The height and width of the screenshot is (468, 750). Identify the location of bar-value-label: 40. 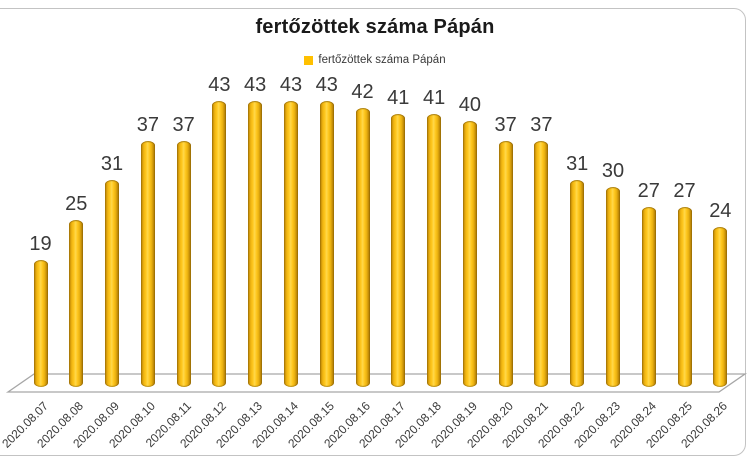
(469, 105).